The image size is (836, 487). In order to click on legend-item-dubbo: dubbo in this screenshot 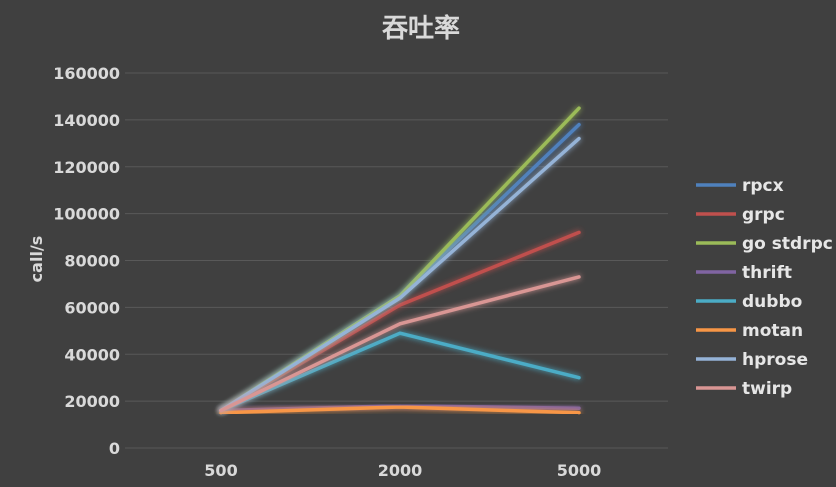, I will do `click(749, 302)`.